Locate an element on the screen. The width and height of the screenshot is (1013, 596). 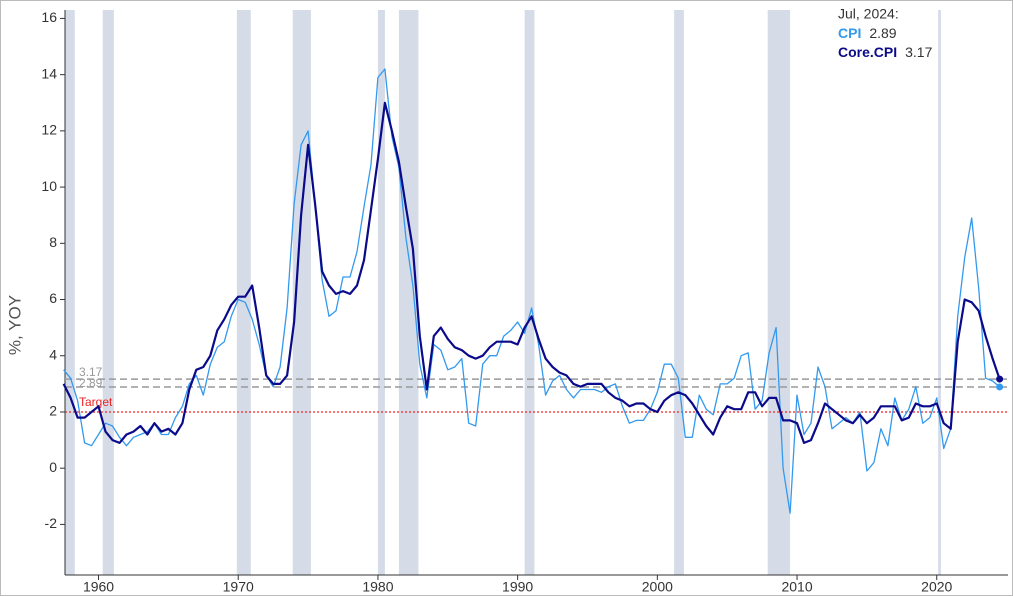
y-tick-label: 8 is located at coordinates (53, 242).